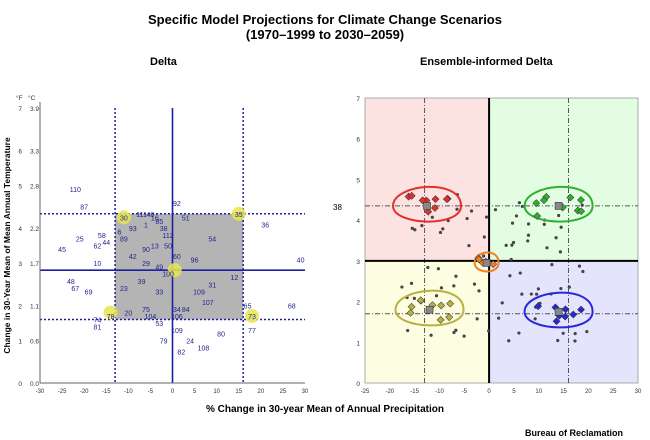 The width and height of the screenshot is (650, 440). I want to click on model-label: 87, so click(84, 208).